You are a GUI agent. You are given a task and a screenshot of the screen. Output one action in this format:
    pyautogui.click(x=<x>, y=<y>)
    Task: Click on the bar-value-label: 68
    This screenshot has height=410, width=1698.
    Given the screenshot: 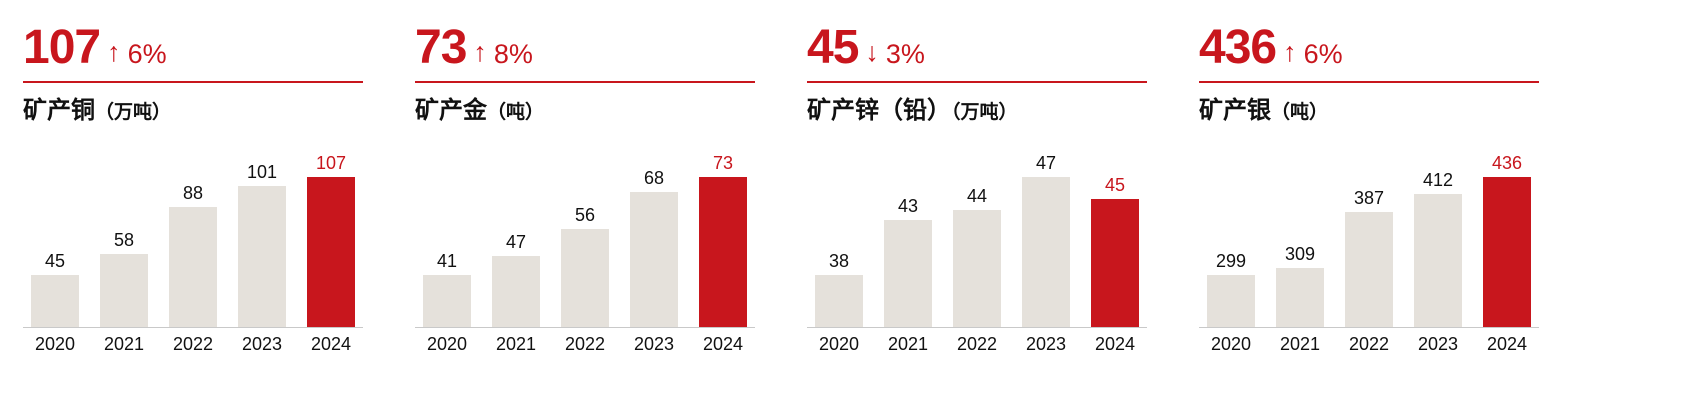 What is the action you would take?
    pyautogui.click(x=654, y=178)
    